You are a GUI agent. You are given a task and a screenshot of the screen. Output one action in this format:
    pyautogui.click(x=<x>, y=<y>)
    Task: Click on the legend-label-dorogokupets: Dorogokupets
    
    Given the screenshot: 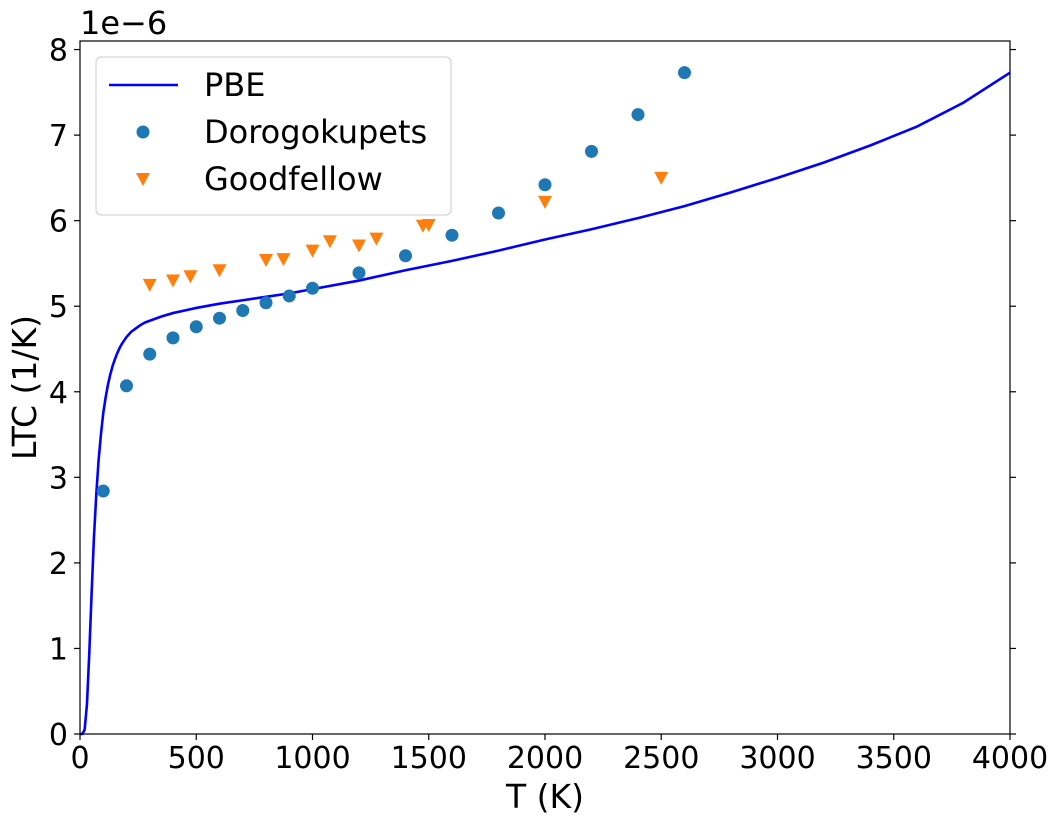 What is the action you would take?
    pyautogui.click(x=315, y=132)
    